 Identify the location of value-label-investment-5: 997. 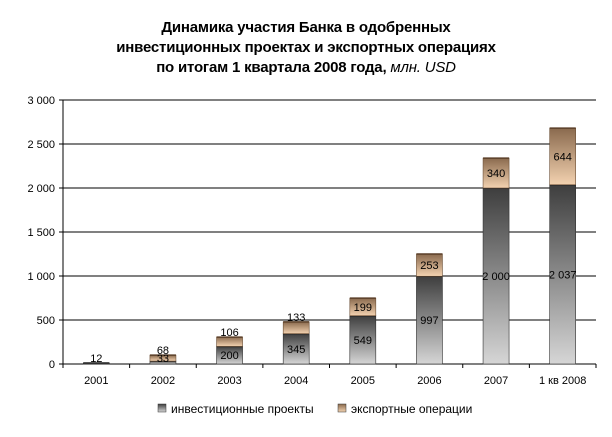
(429, 321).